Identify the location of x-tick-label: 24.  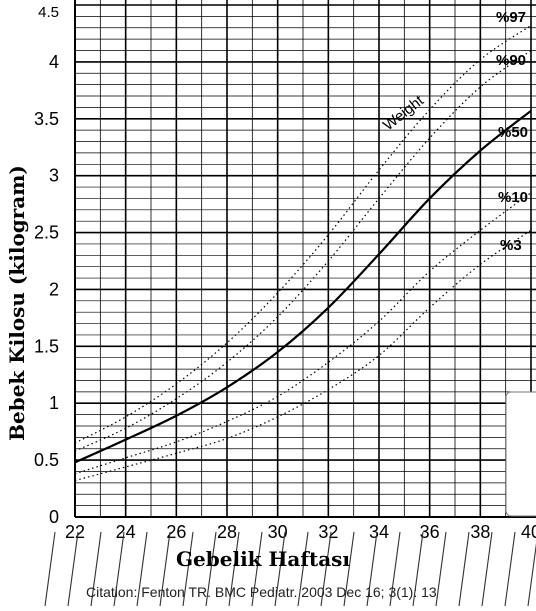
(126, 532).